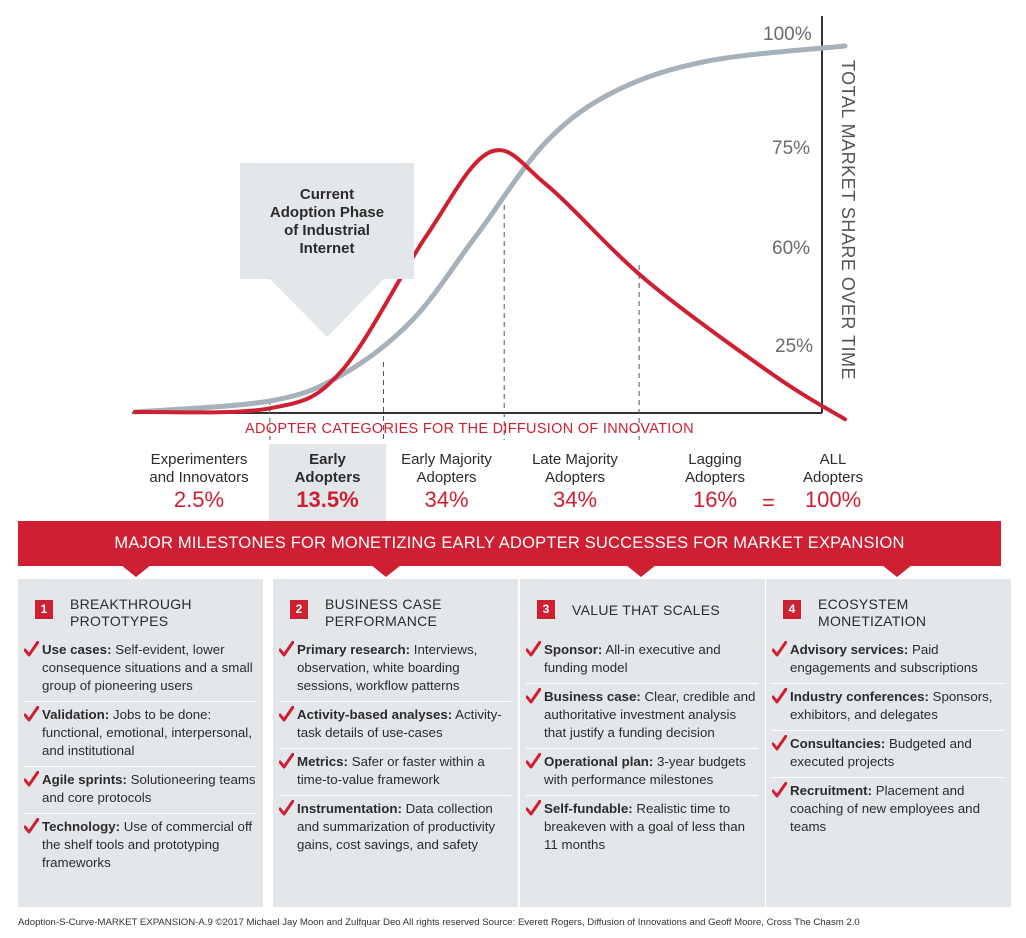 The image size is (1026, 938). What do you see at coordinates (792, 609) in the screenshot?
I see `panel-number-badge: 4` at bounding box center [792, 609].